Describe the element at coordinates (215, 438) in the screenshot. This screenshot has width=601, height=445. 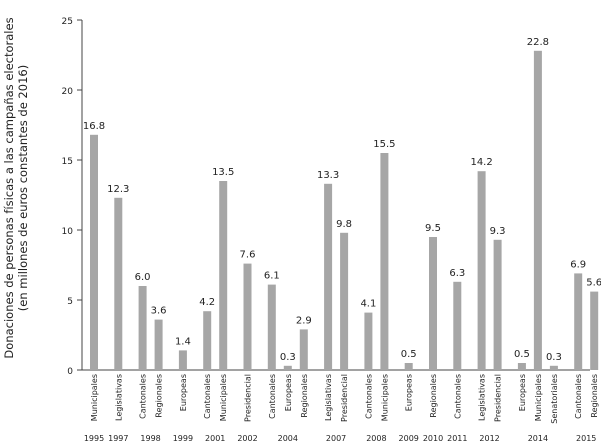
I see `year-label: 2001` at that location.